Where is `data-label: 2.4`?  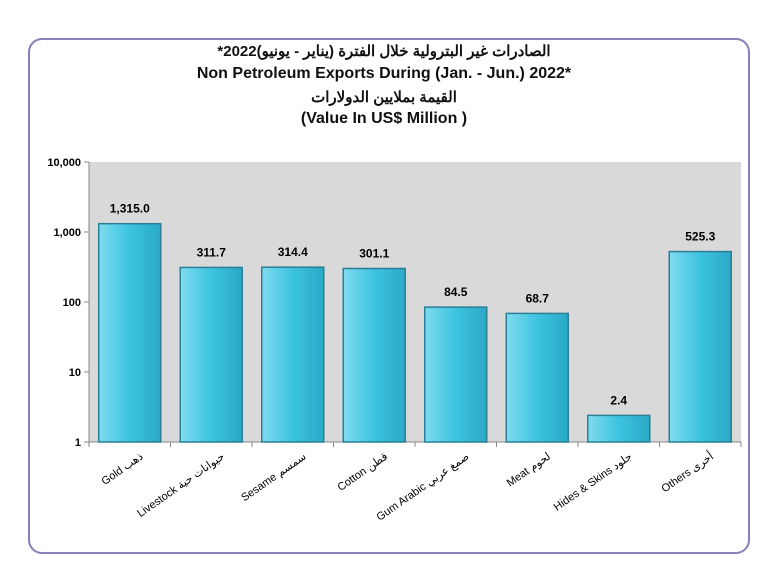
data-label: 2.4 is located at coordinates (618, 400).